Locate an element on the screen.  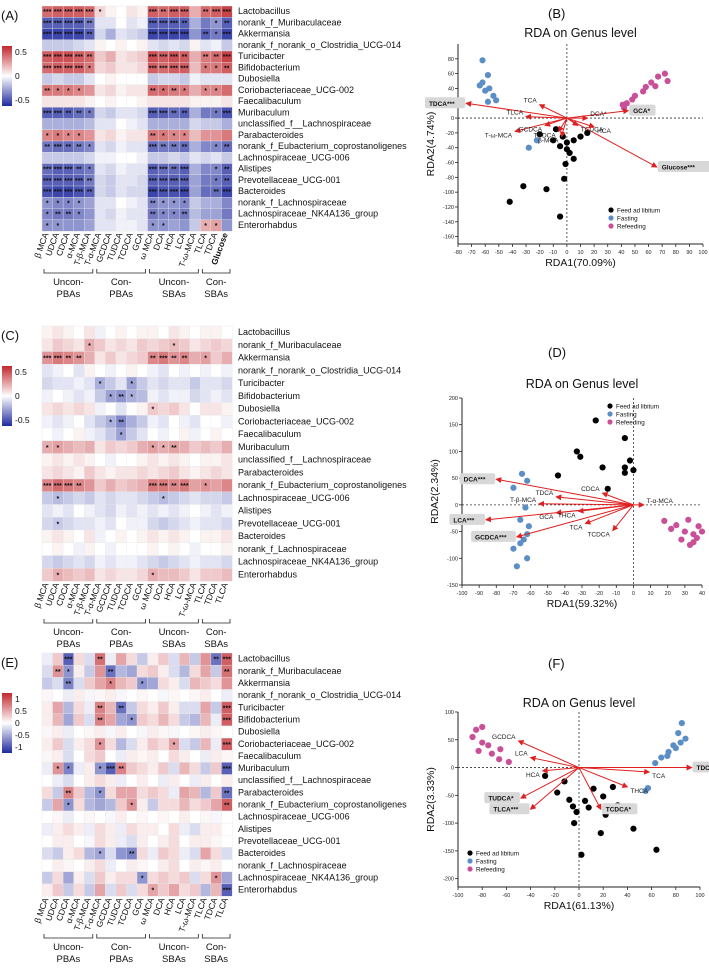
genus-label: Turicibacter is located at coordinates (261, 707).